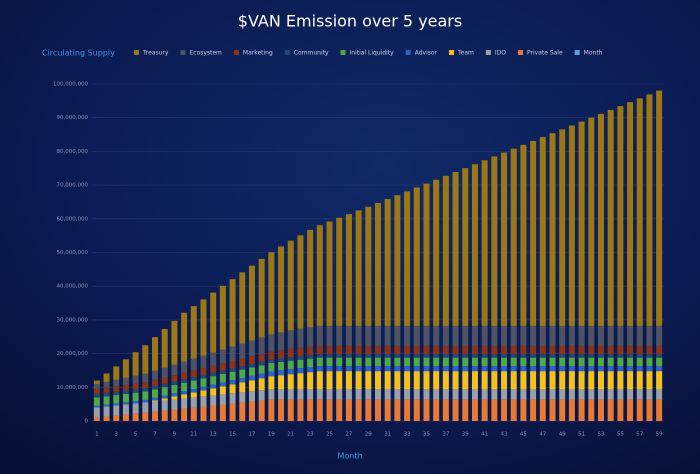 The width and height of the screenshot is (700, 474). Describe the element at coordinates (562, 435) in the screenshot. I see `x-tick-label: 49` at that location.